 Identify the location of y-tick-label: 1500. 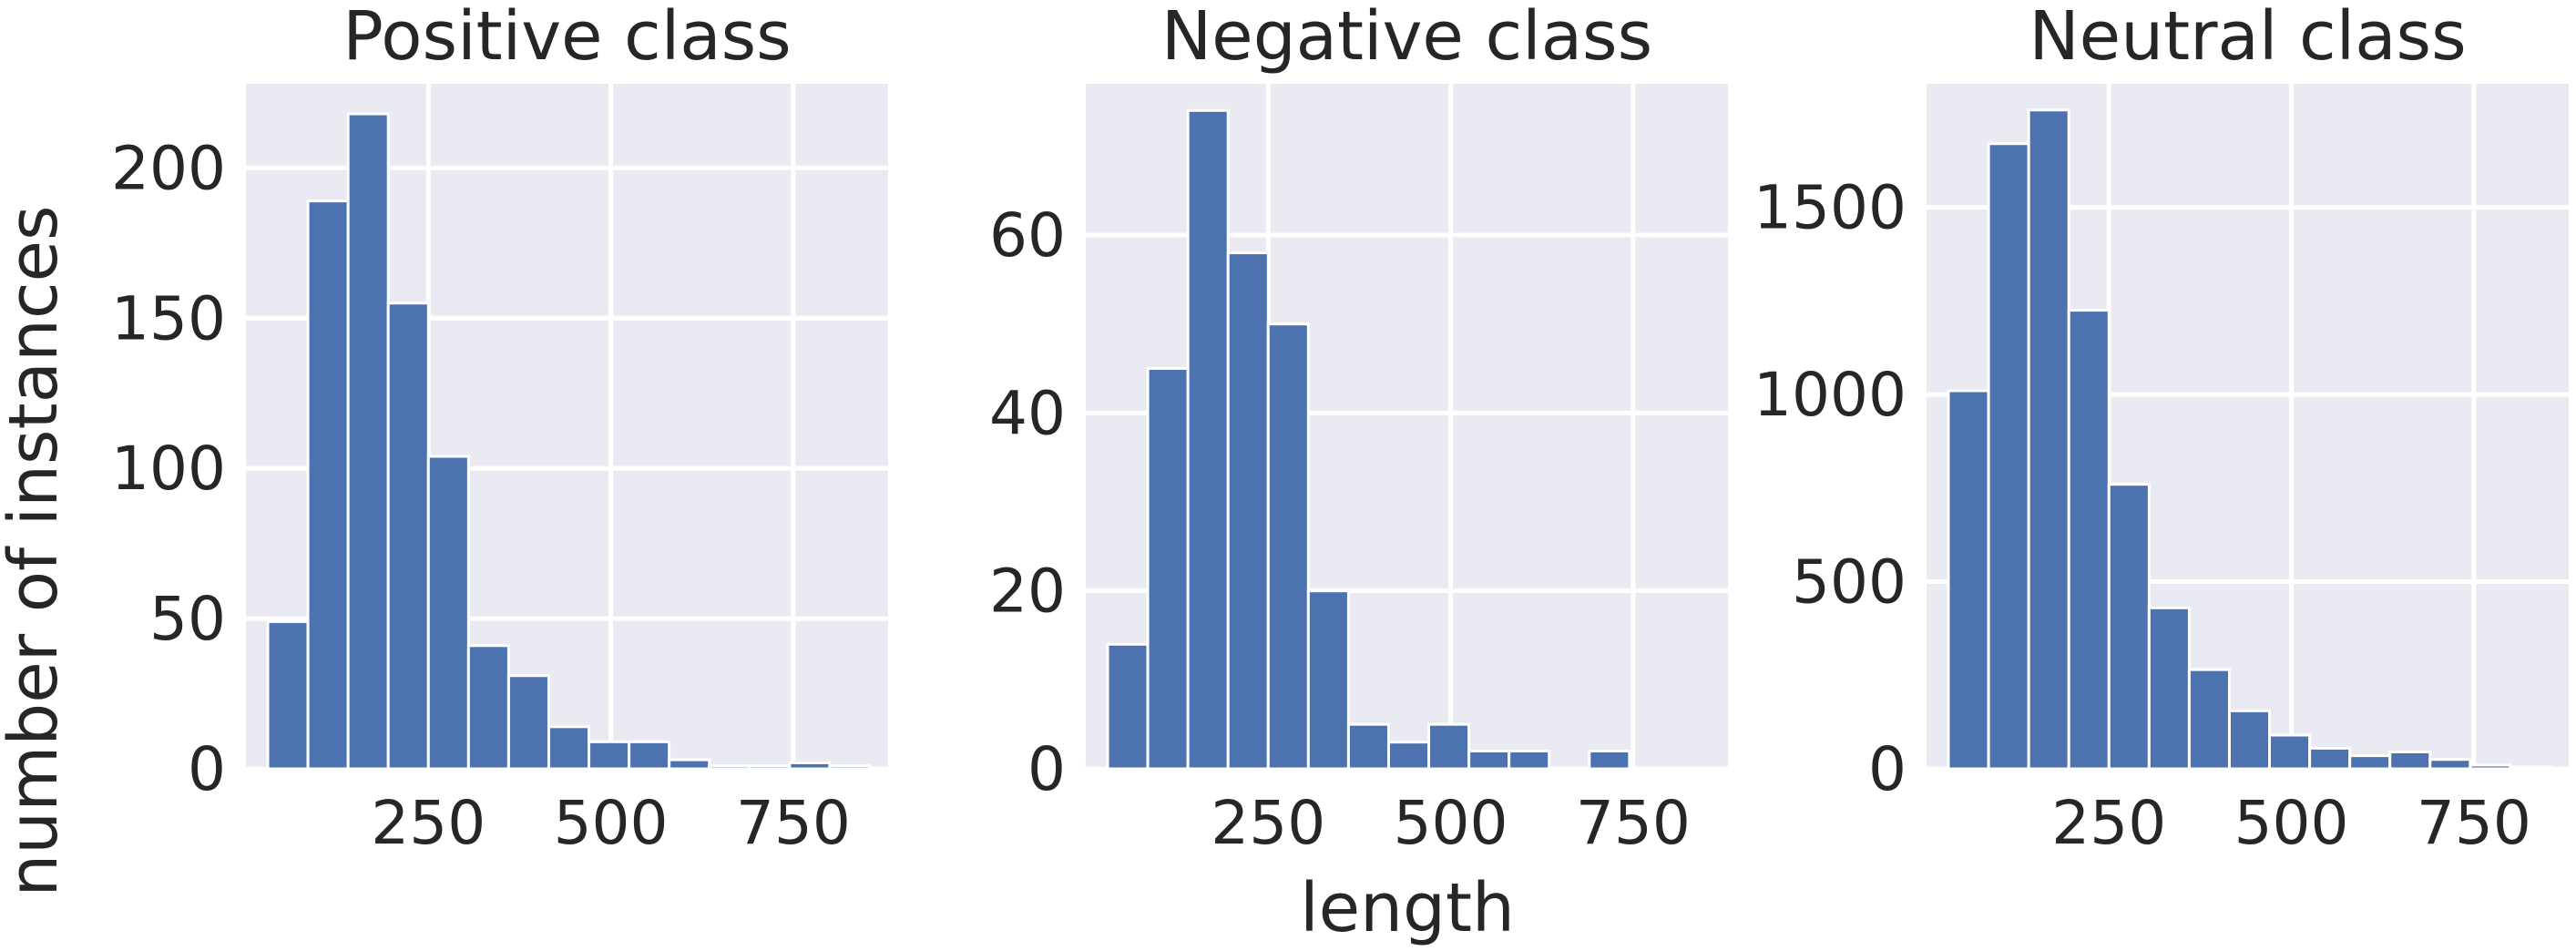
(1829, 208).